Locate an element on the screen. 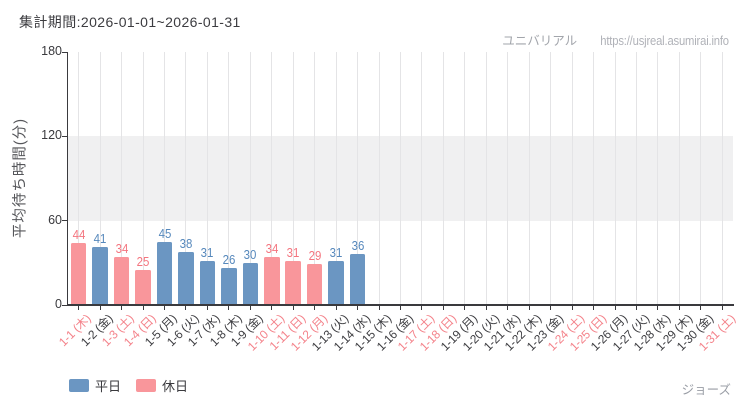 The height and width of the screenshot is (410, 750). x-axis-line is located at coordinates (400, 305).